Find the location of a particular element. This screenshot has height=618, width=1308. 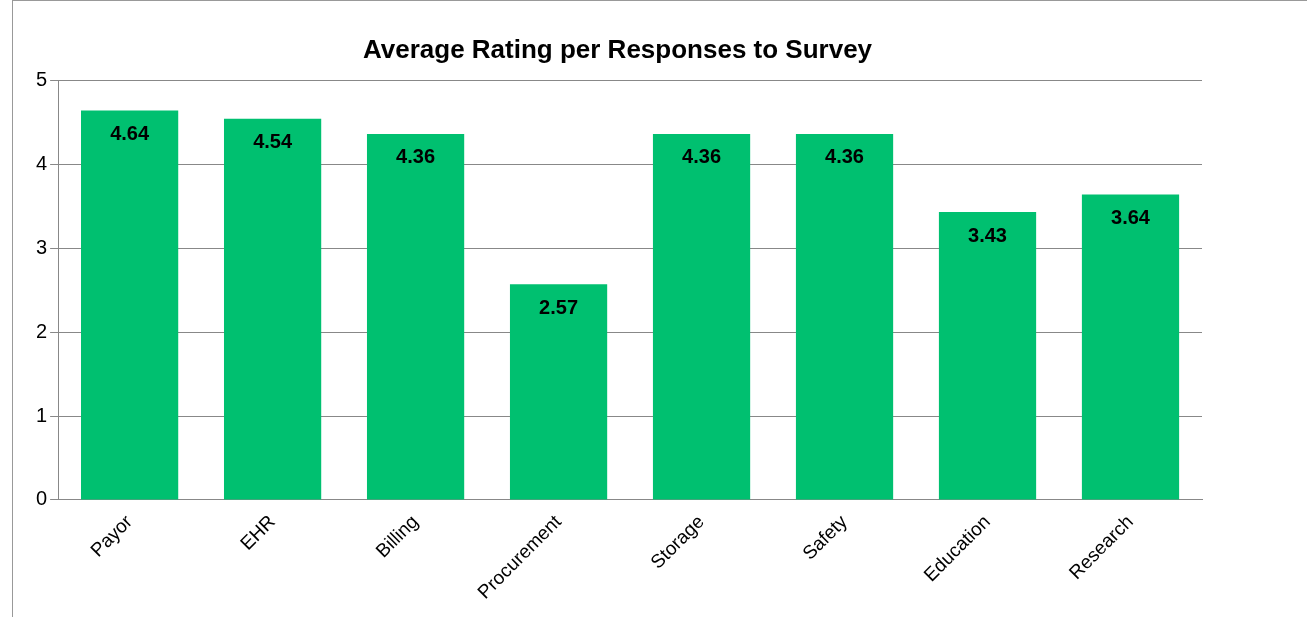

y-tick-label: 4 is located at coordinates (42, 162).